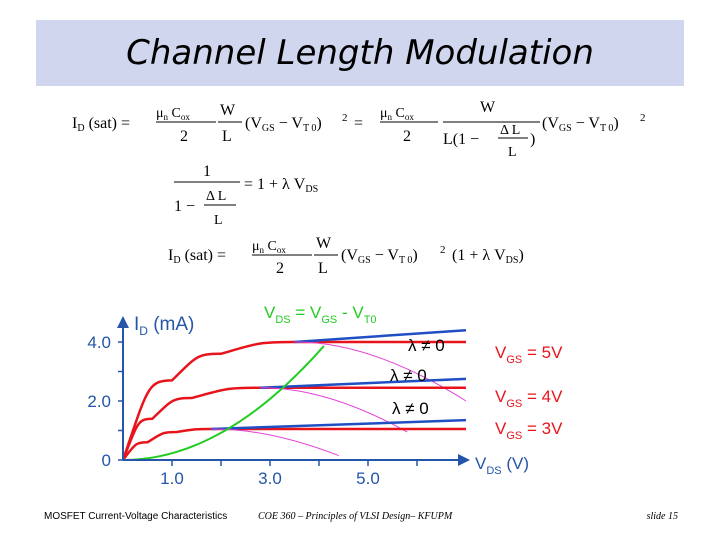  I want to click on vgs-label-5v: VGS = 5V, so click(529, 354).